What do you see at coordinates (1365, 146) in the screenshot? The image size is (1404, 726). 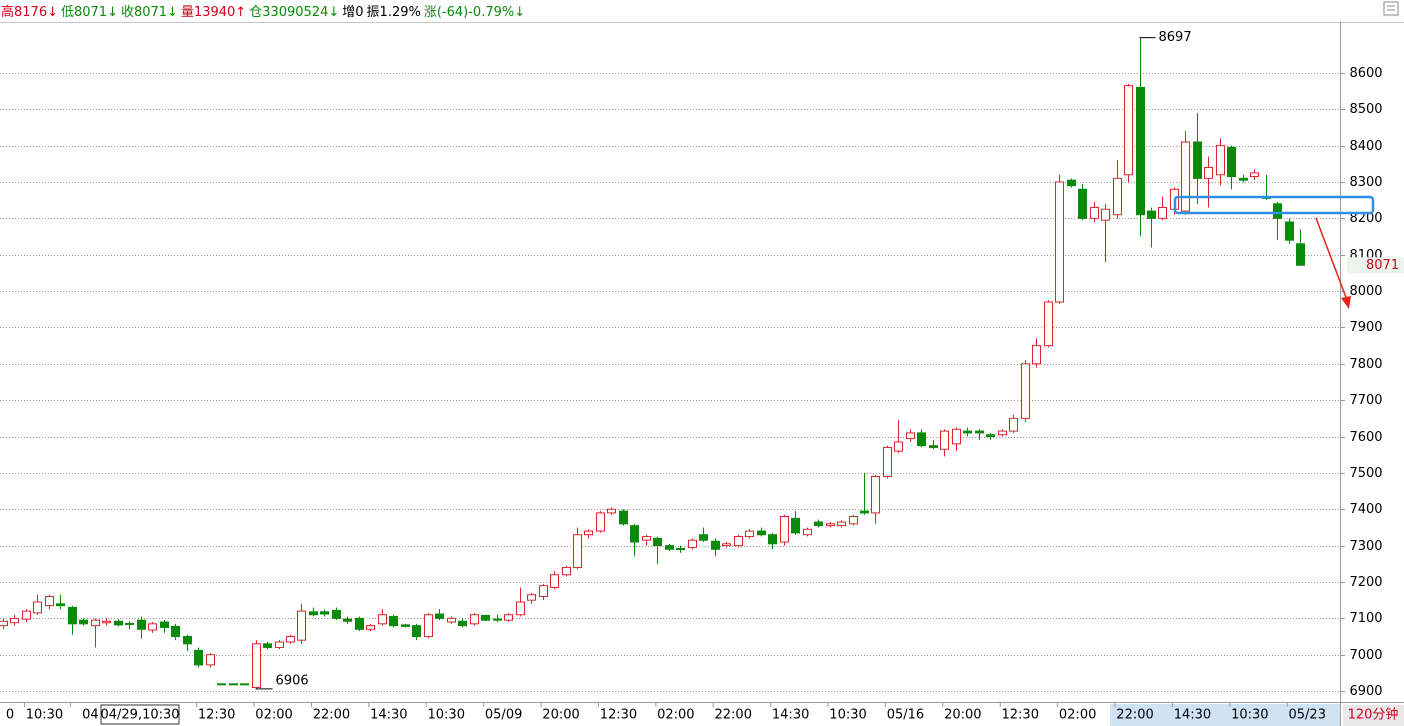 I see `y-tick-label: 8400` at bounding box center [1365, 146].